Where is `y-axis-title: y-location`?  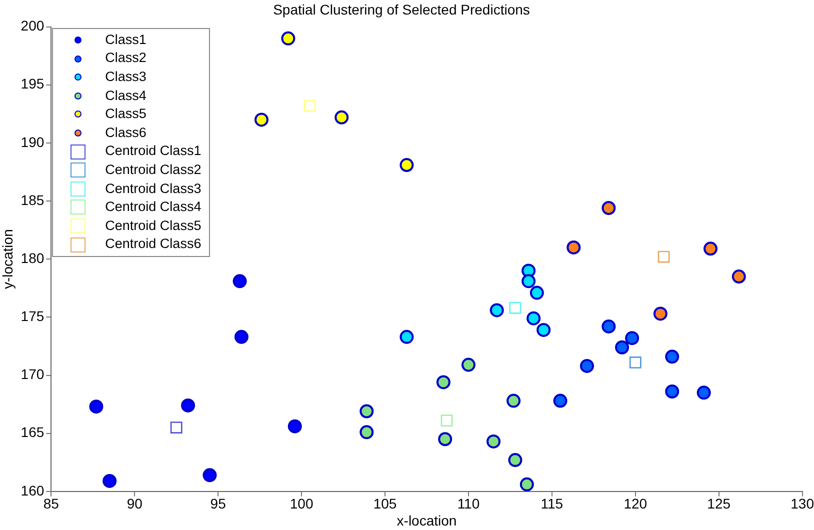 y-axis-title: y-location is located at coordinates (8, 259).